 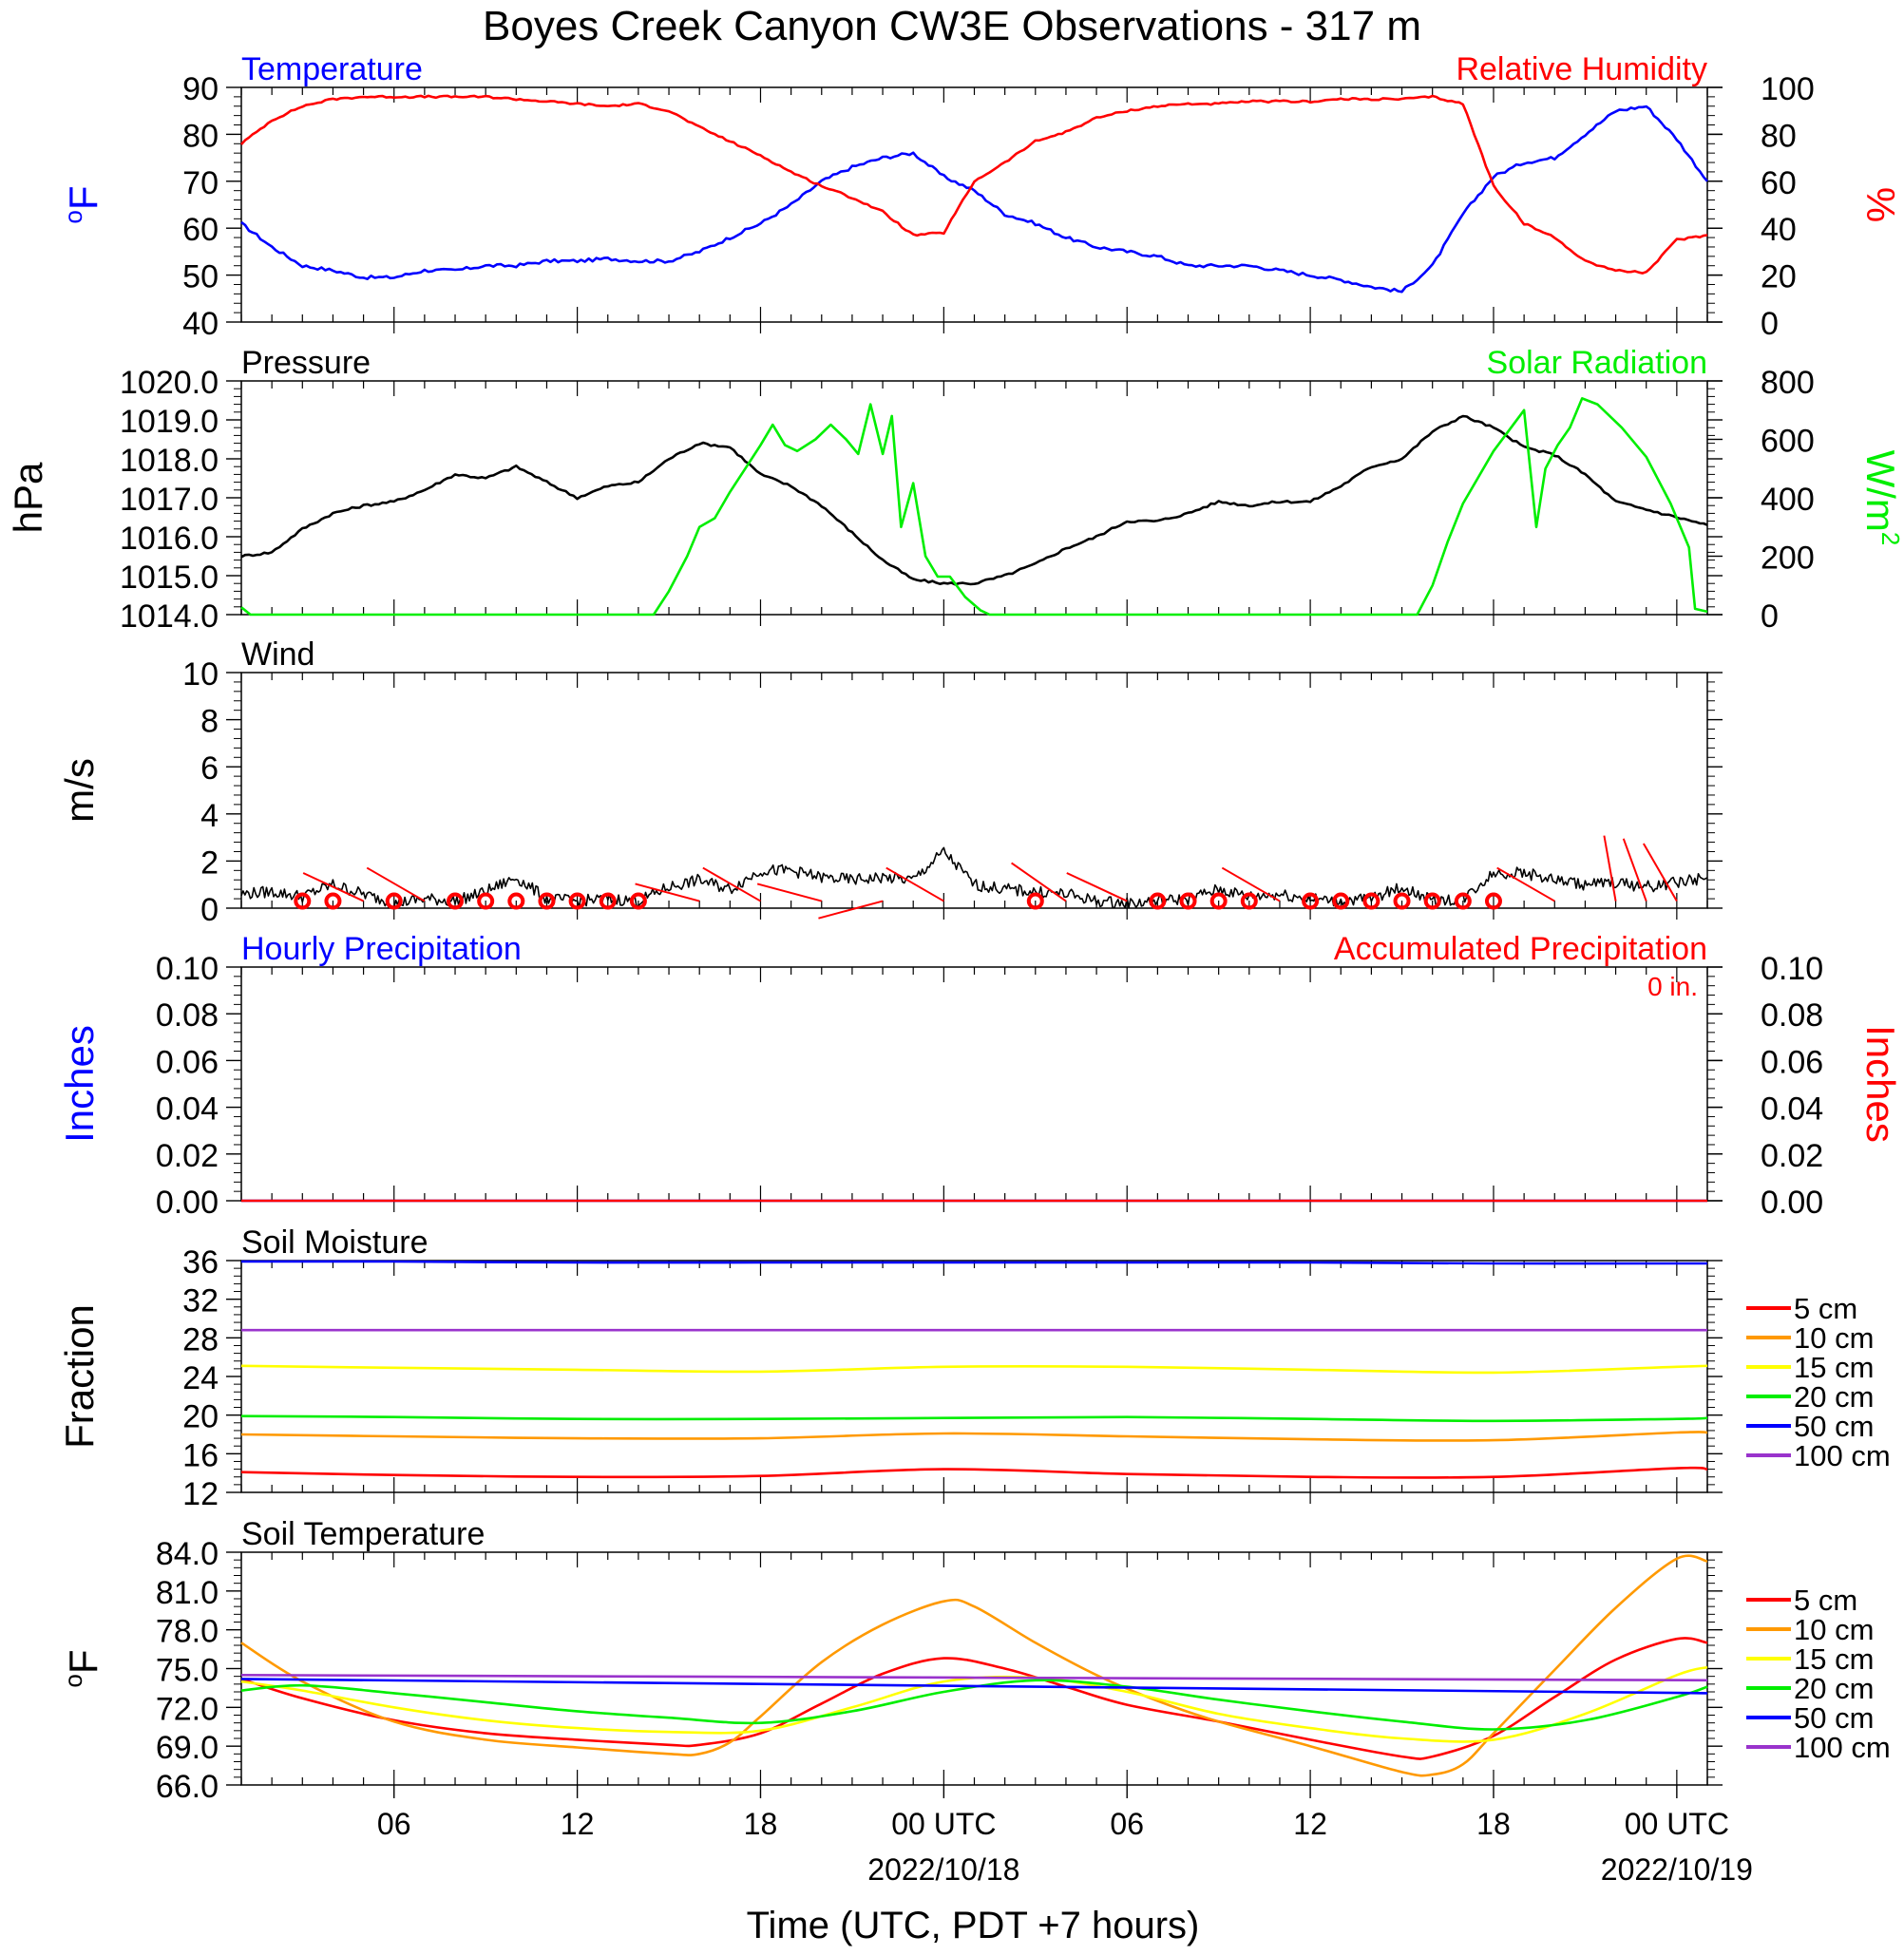 What do you see at coordinates (200, 230) in the screenshot?
I see `y-tick-label: 60` at bounding box center [200, 230].